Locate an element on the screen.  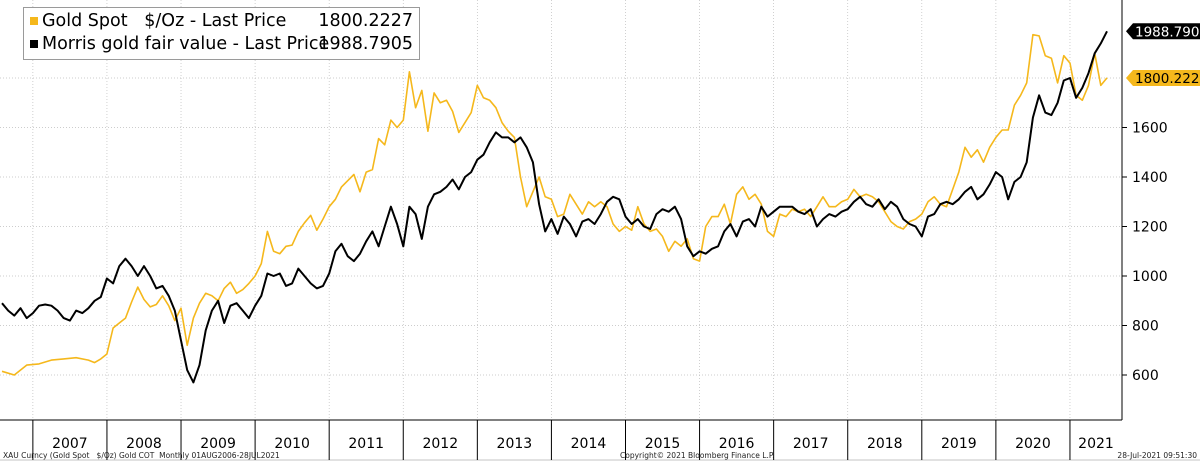
legend-swatch-black is located at coordinates (34, 44).